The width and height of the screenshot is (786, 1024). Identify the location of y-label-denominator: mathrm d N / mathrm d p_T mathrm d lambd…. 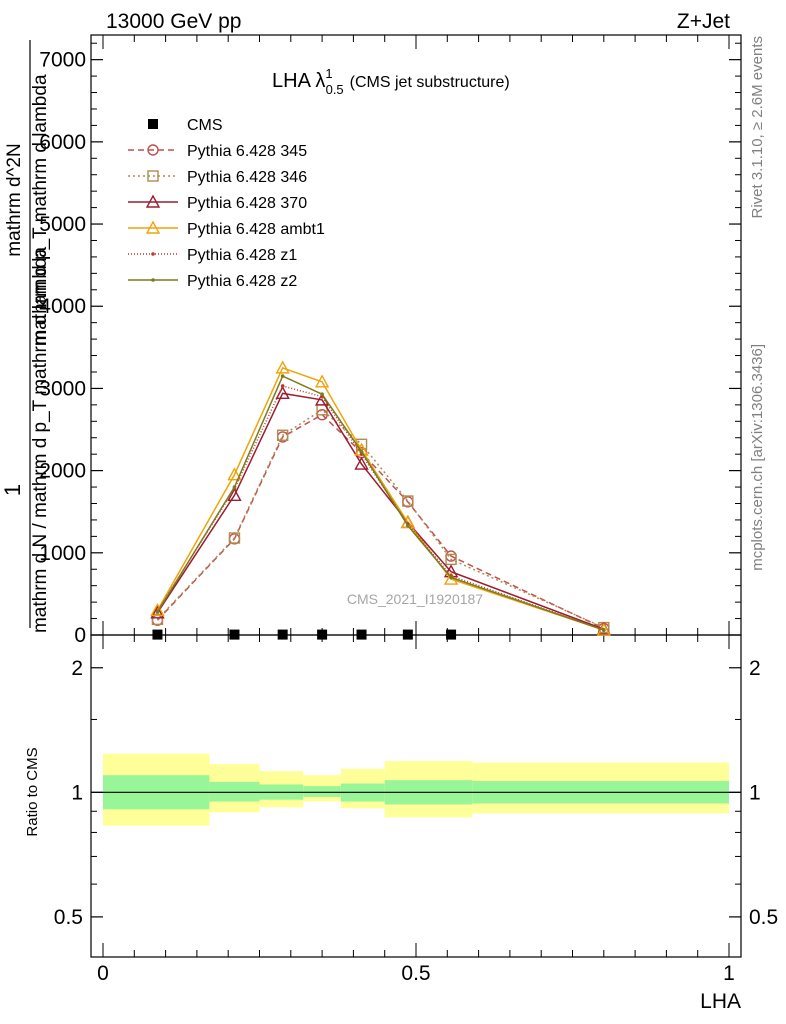
(40, 440).